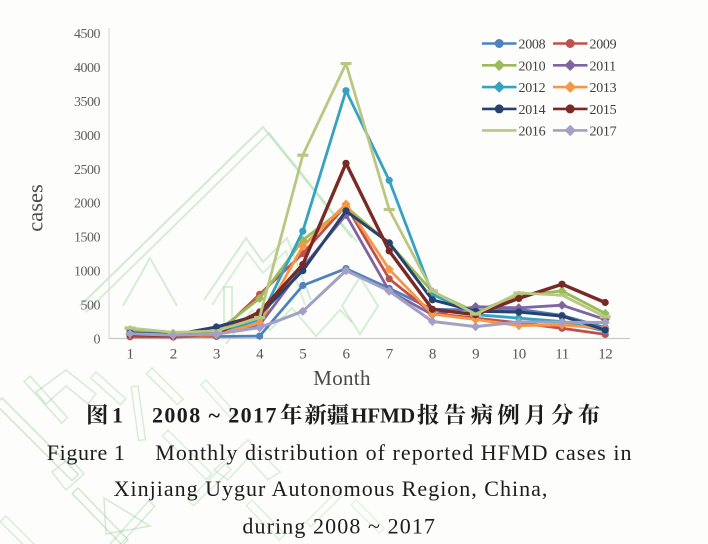 The height and width of the screenshot is (544, 708). I want to click on svg-text: 11, so click(561, 355).